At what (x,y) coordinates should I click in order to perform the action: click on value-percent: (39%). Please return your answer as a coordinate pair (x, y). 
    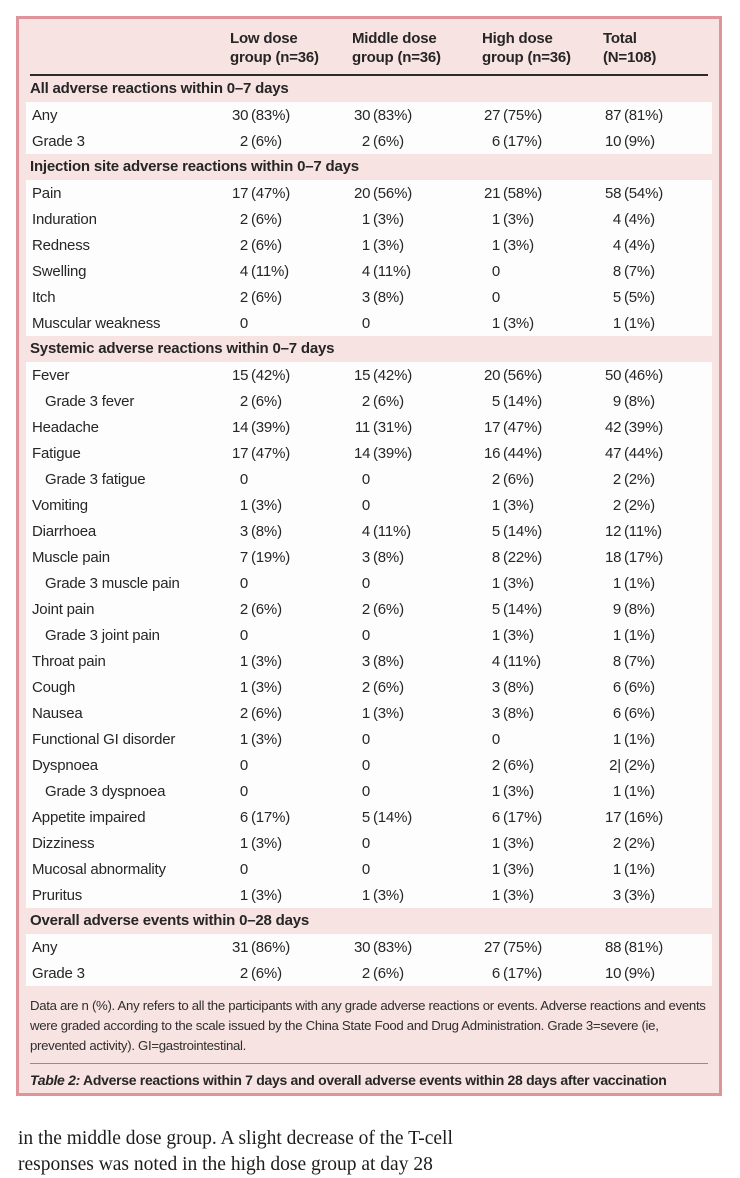
    Looking at the image, I should click on (644, 427).